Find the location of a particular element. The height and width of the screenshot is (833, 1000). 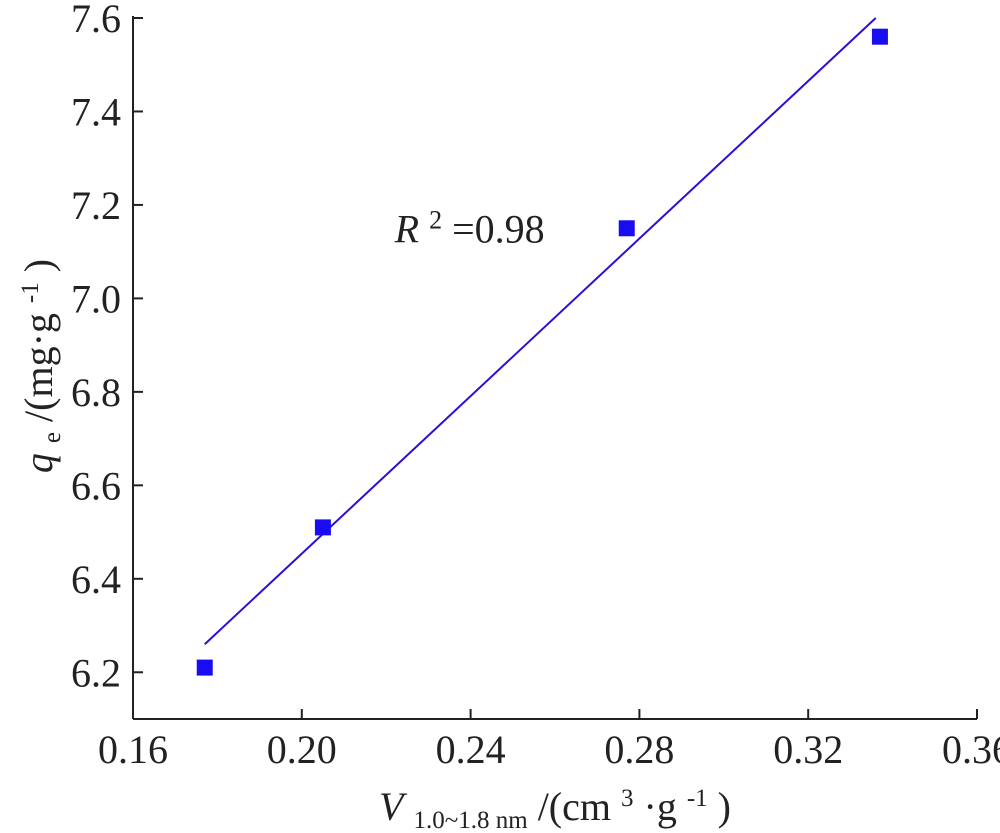

y-axis-label-var: q is located at coordinates (38, 463).